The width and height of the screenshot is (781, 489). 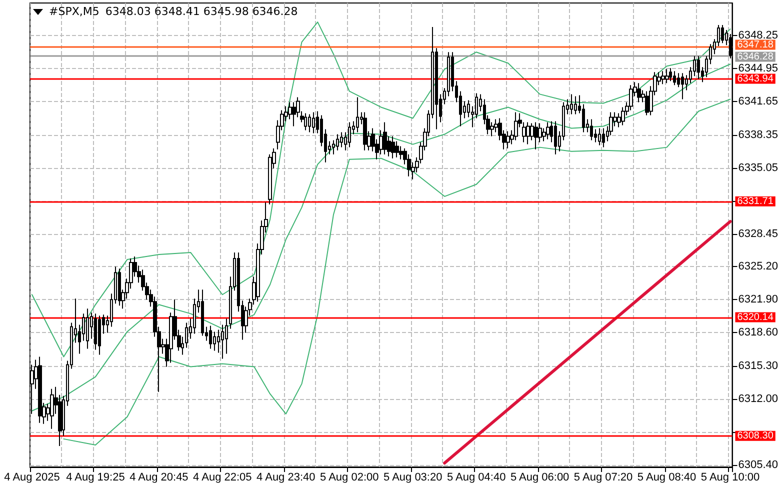 I want to click on y-tick-label: 6321.90, so click(x=758, y=300).